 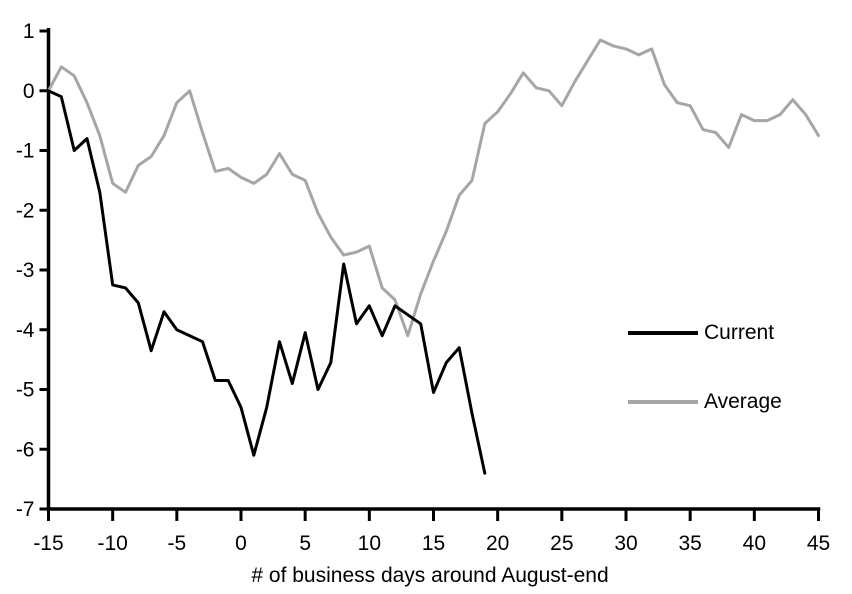 I want to click on legend-item-average: Average, so click(x=705, y=402).